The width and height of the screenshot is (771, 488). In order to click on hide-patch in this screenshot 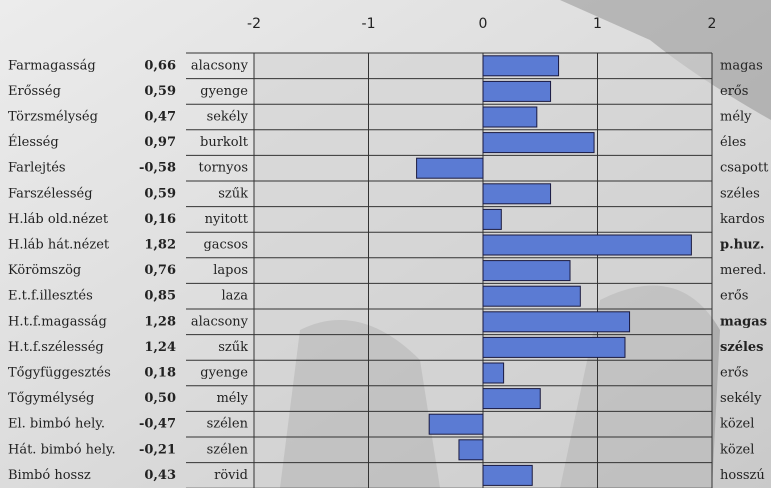, I will do `click(665, 60)`.